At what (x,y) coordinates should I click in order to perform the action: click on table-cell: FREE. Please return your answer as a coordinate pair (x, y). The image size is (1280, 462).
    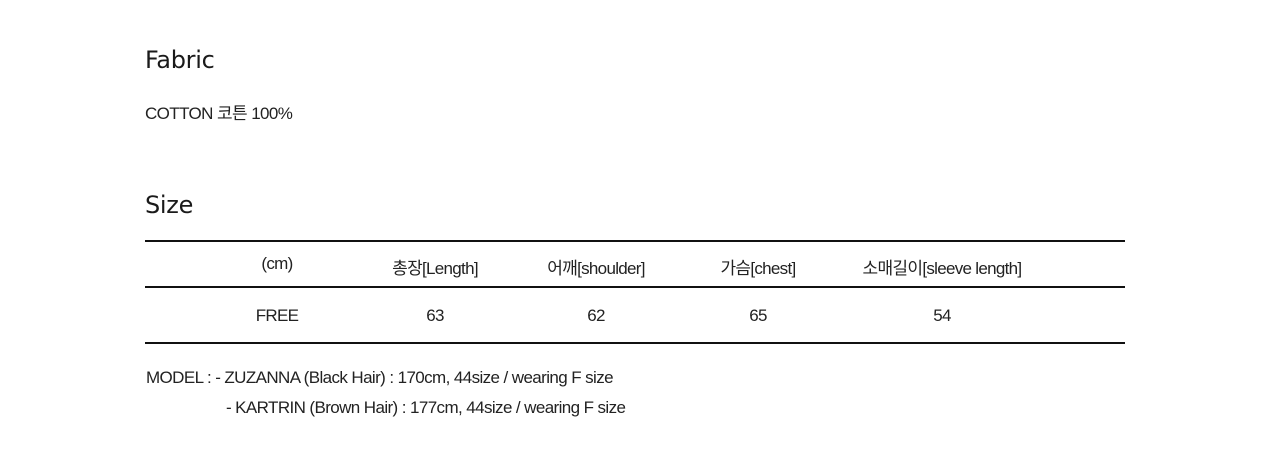
    Looking at the image, I should click on (277, 315).